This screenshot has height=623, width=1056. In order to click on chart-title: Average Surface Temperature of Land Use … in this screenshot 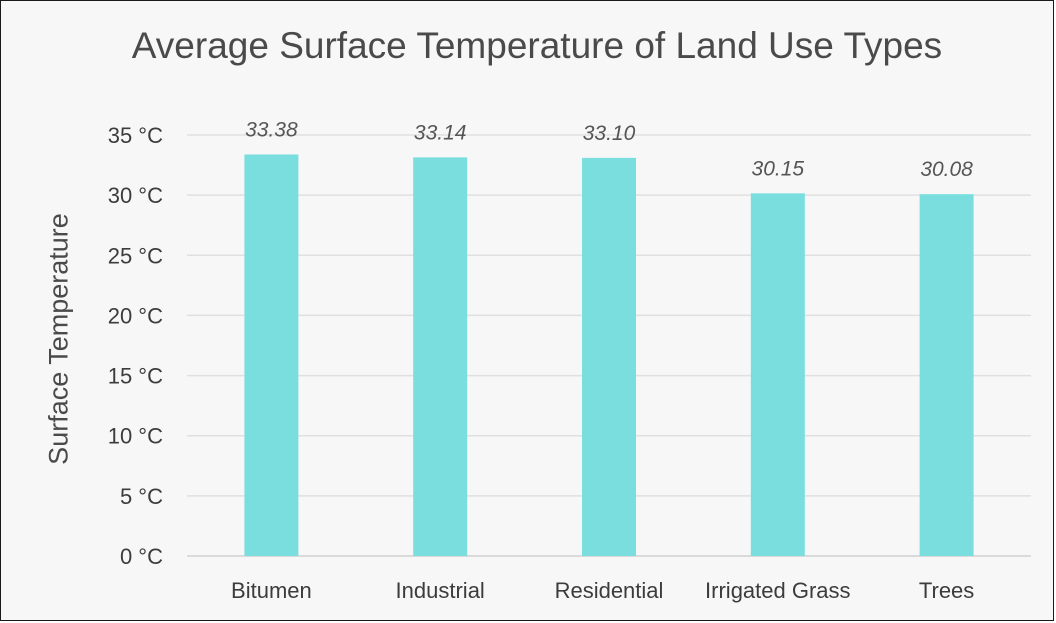, I will do `click(537, 45)`.